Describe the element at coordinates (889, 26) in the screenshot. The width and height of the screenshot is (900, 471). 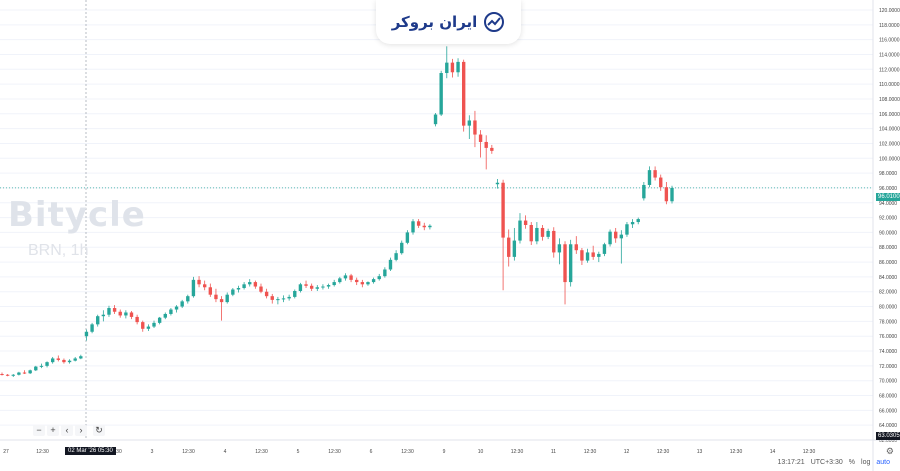
I see `y-tick-label: 118.0000` at that location.